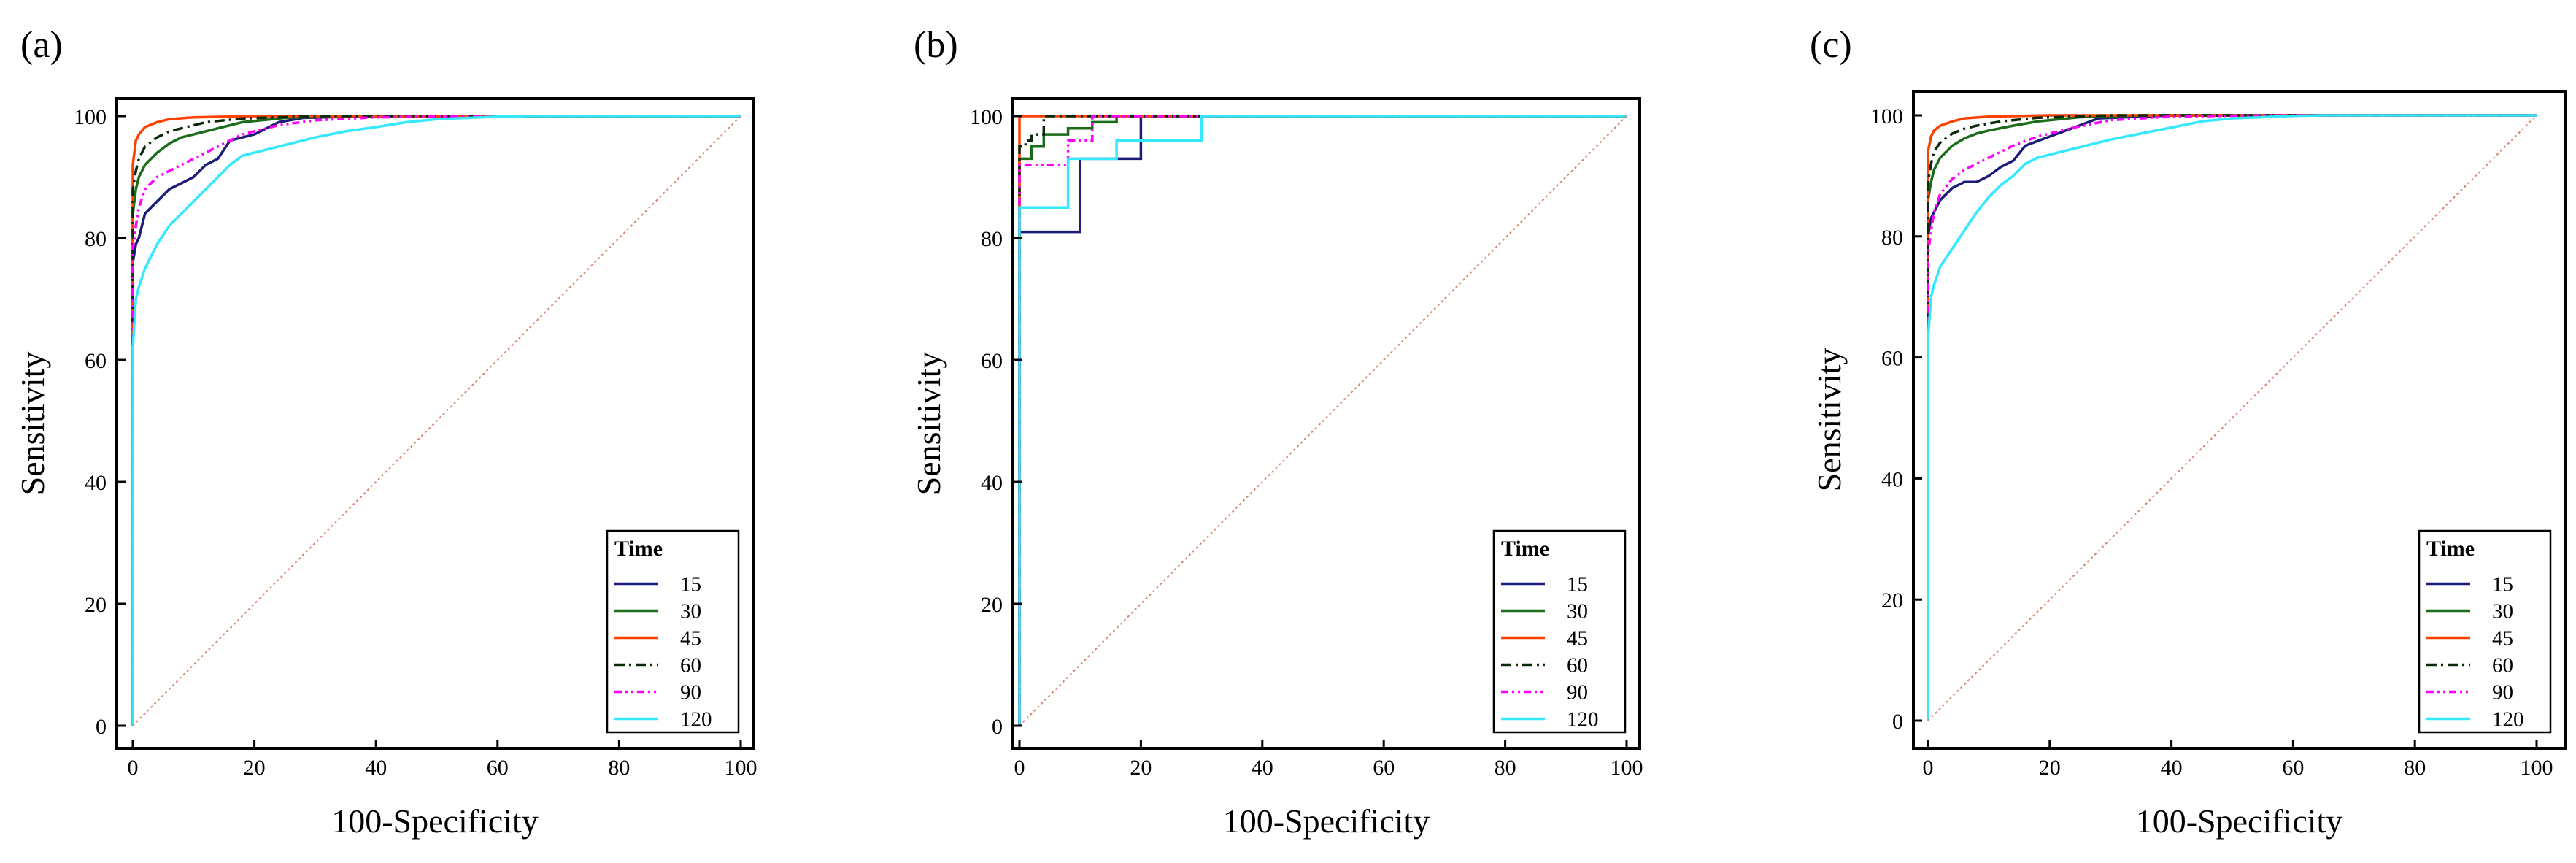 The height and width of the screenshot is (863, 2576). What do you see at coordinates (936, 45) in the screenshot?
I see `panel-label: (b)` at bounding box center [936, 45].